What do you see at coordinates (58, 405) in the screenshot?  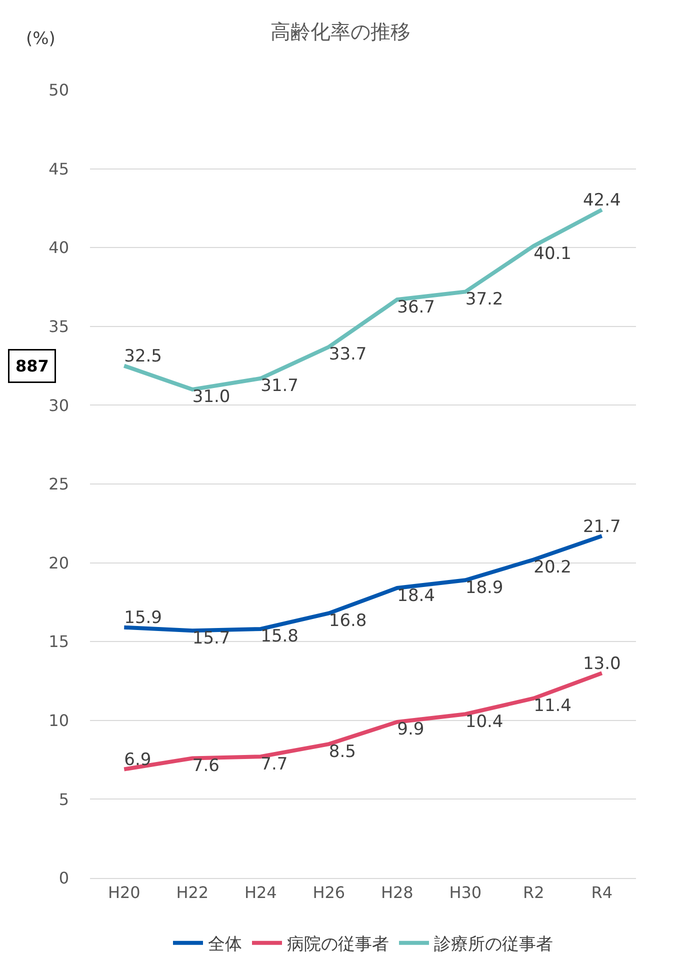 I see `y-tick-label: 30` at bounding box center [58, 405].